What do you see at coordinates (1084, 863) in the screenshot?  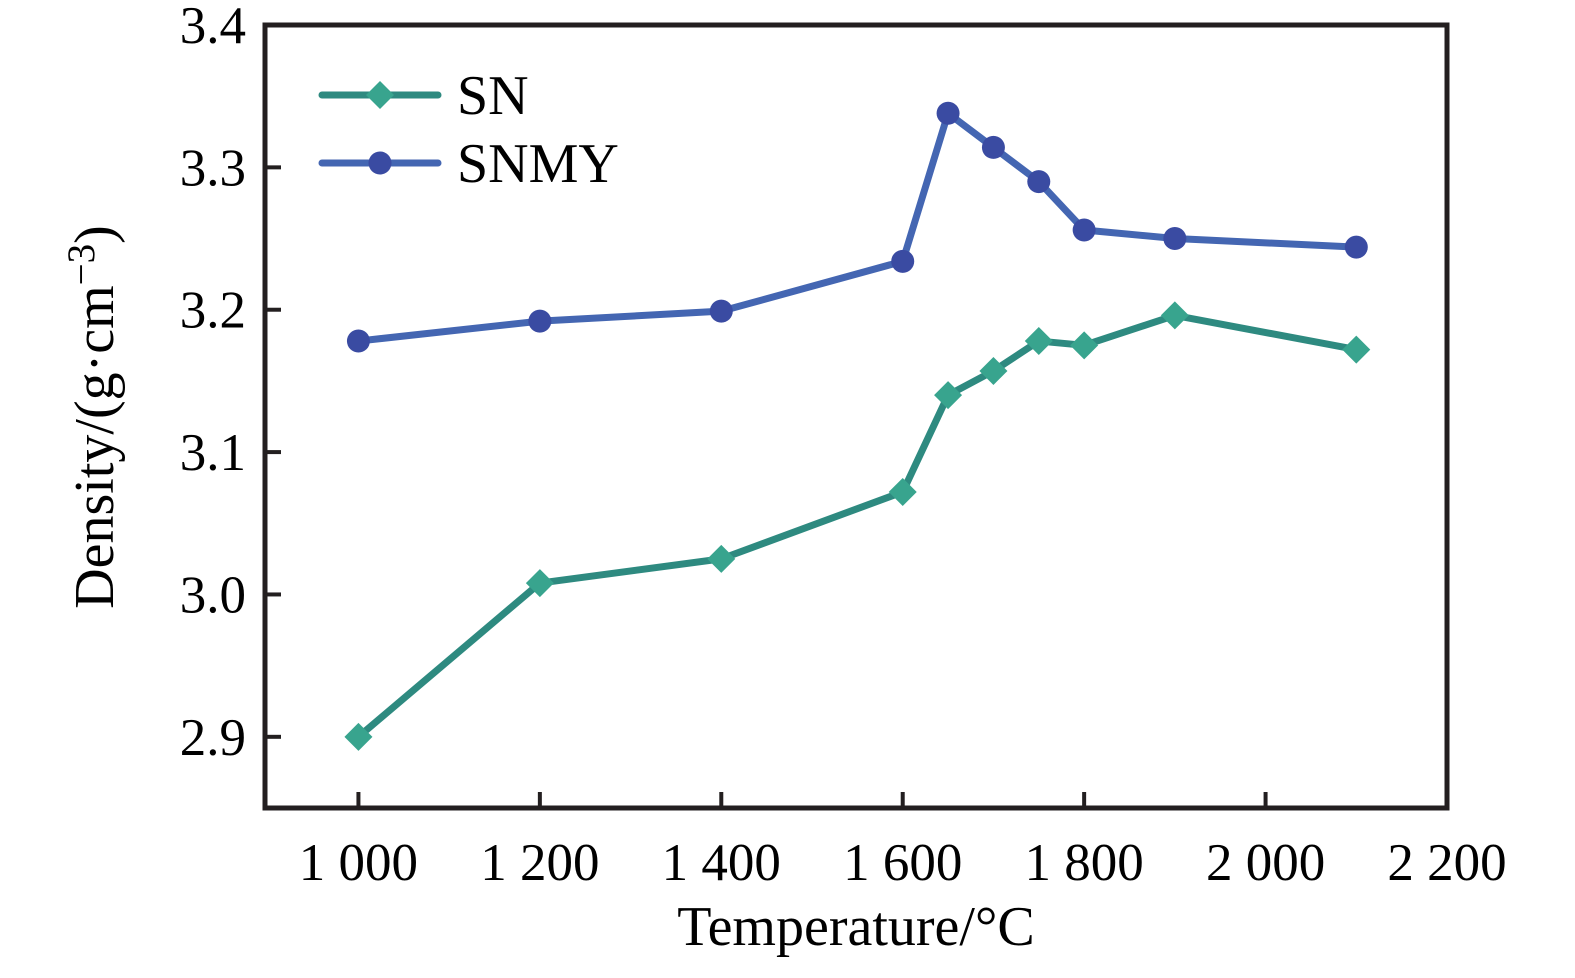 I see `x-tick-label-4: 1 800` at bounding box center [1084, 863].